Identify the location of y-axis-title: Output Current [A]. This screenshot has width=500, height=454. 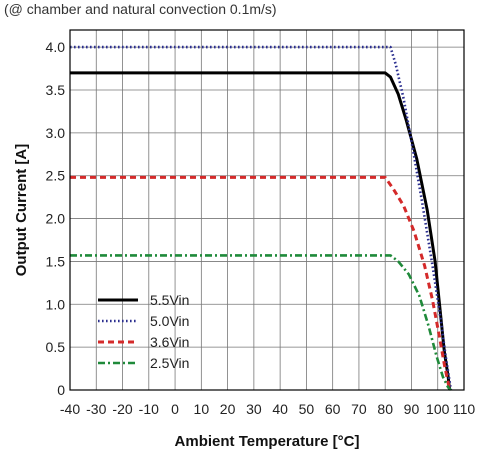
(21, 210).